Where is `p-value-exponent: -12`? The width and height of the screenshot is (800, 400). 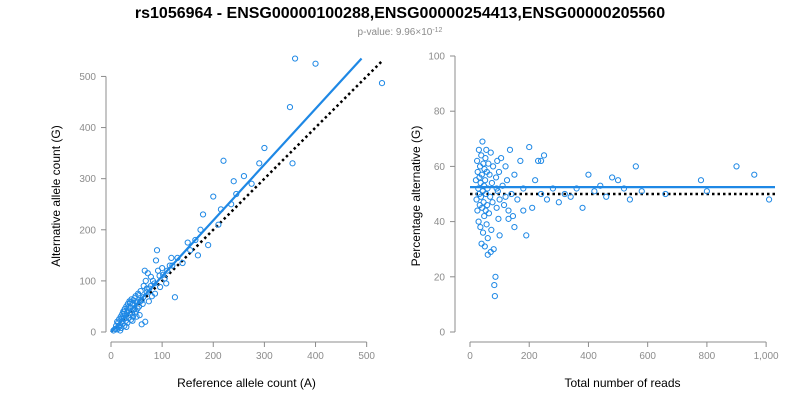 p-value-exponent: -12 is located at coordinates (437, 30).